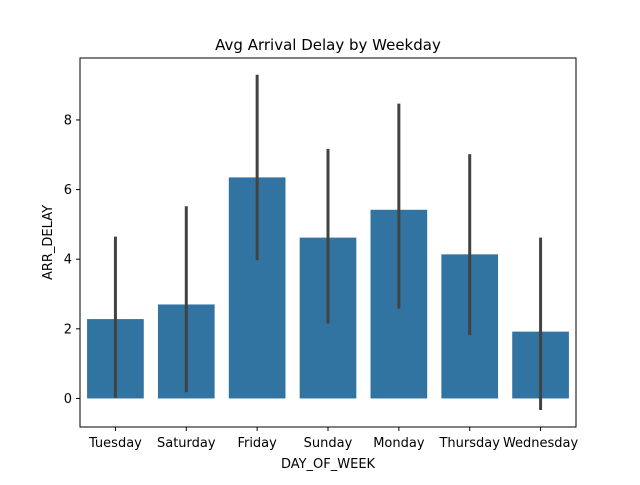 This screenshot has width=640, height=485. I want to click on x-tick-label: Wednesday, so click(541, 443).